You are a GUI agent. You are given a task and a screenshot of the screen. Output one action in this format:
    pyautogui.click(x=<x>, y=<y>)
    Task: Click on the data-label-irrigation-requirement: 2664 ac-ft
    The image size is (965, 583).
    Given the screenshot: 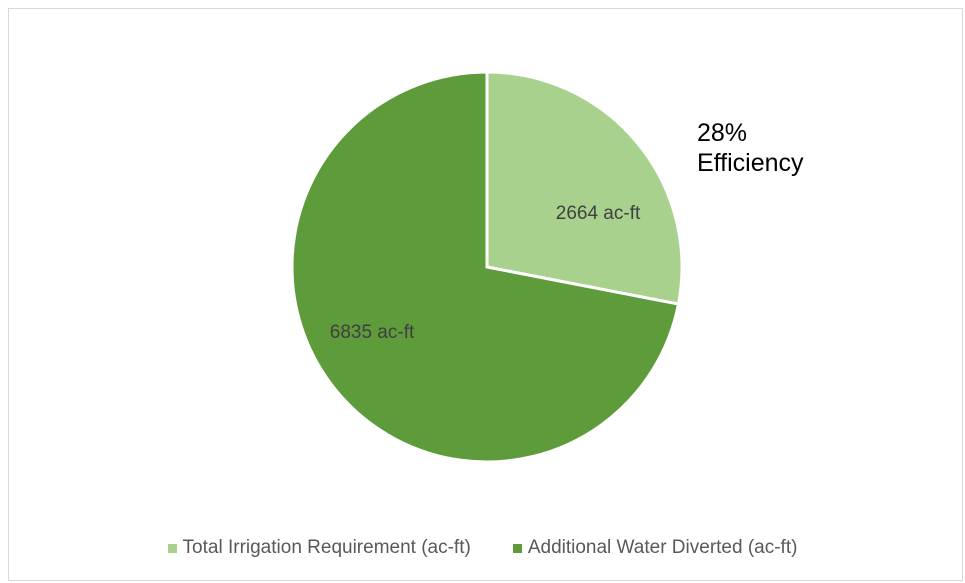 What is the action you would take?
    pyautogui.click(x=598, y=213)
    